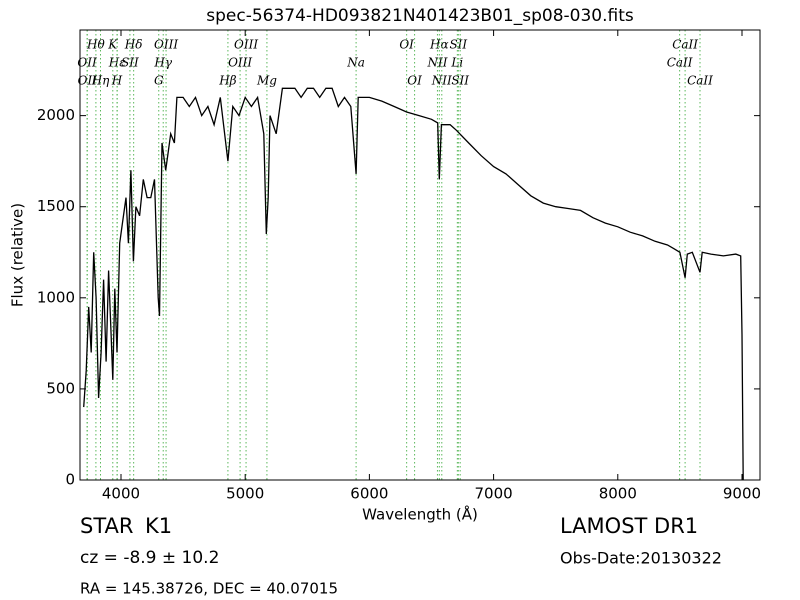  Describe the element at coordinates (266, 81) in the screenshot. I see `spectral-line-label: Mg` at that location.